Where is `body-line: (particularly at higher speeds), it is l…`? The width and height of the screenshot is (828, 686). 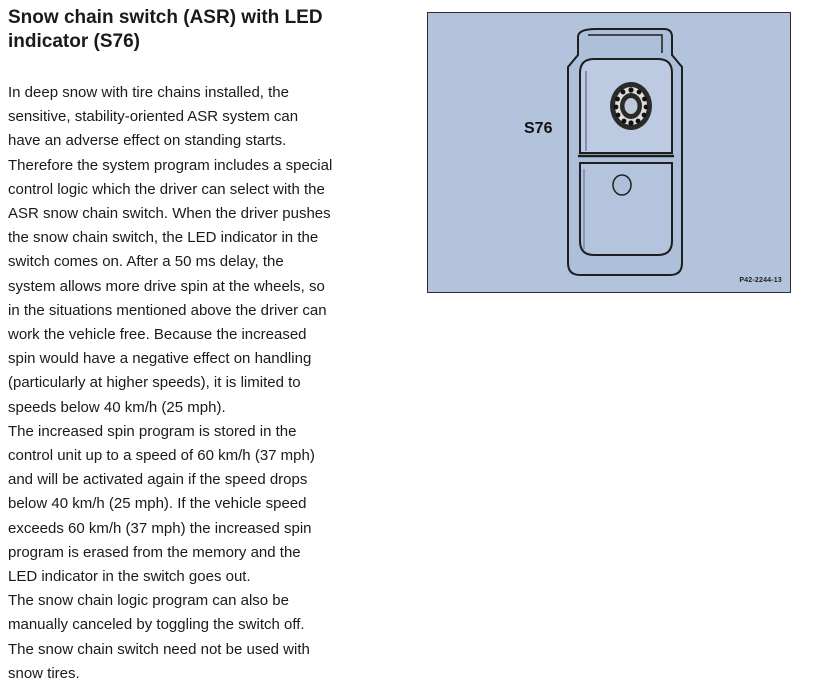
body-line: (particularly at higher speeds), it is l… is located at coordinates (154, 383).